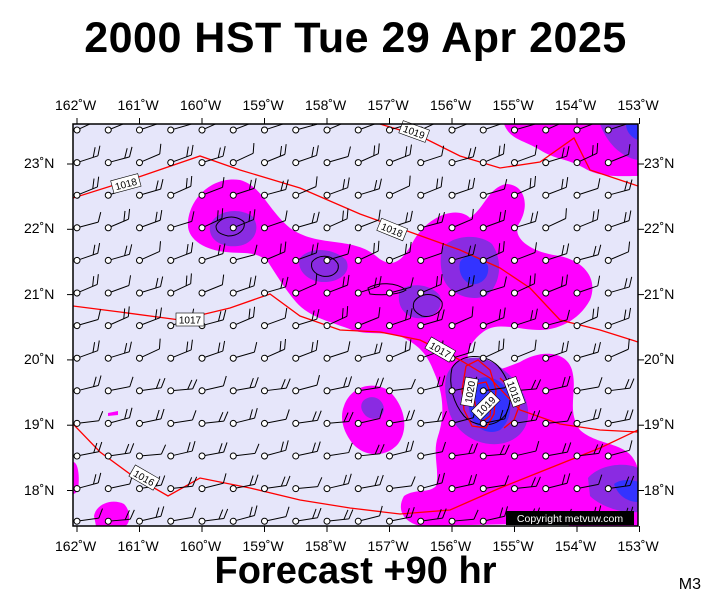 This screenshot has width=711, height=600. I want to click on precip-medium-s, so click(372, 408).